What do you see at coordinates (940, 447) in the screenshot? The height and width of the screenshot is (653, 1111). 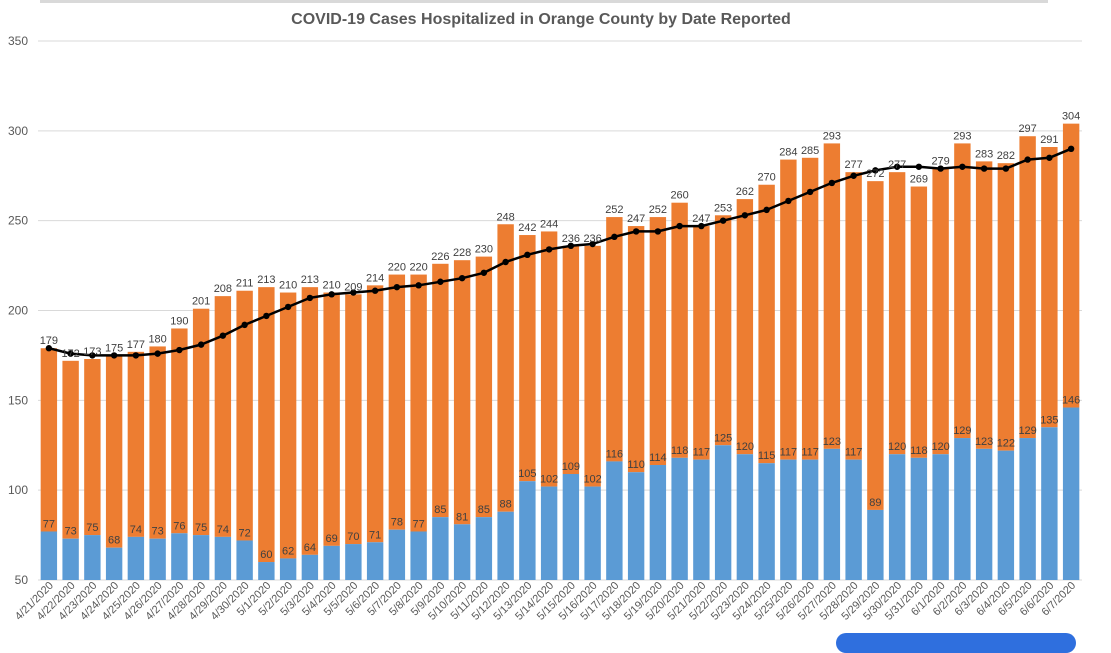 I see `icu-data-label: 120` at bounding box center [940, 447].